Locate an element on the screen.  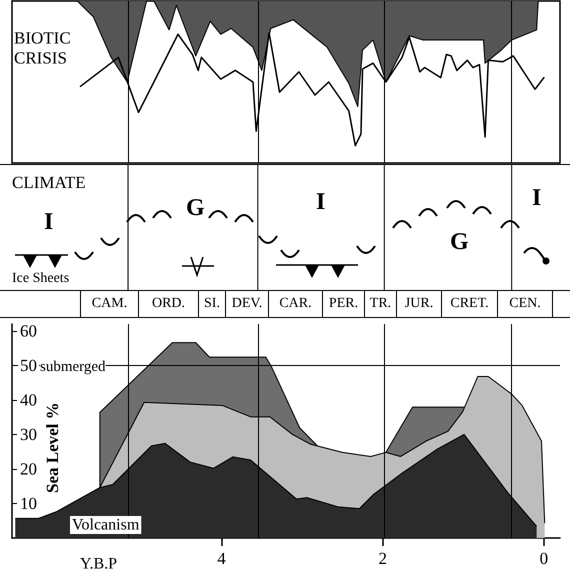
x-tick-label: 0 is located at coordinates (544, 558).